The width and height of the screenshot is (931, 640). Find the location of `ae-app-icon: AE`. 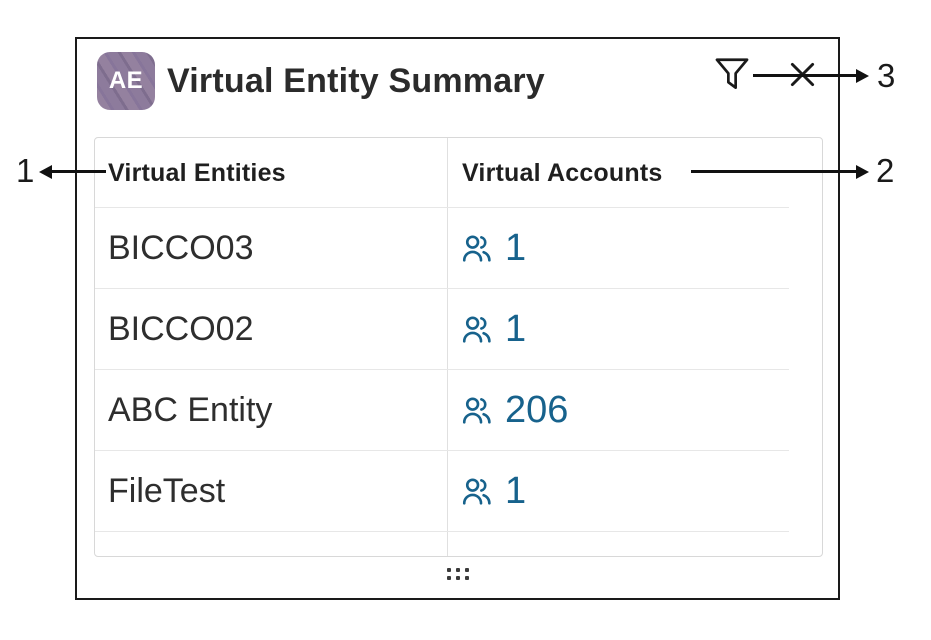

ae-app-icon: AE is located at coordinates (126, 81).